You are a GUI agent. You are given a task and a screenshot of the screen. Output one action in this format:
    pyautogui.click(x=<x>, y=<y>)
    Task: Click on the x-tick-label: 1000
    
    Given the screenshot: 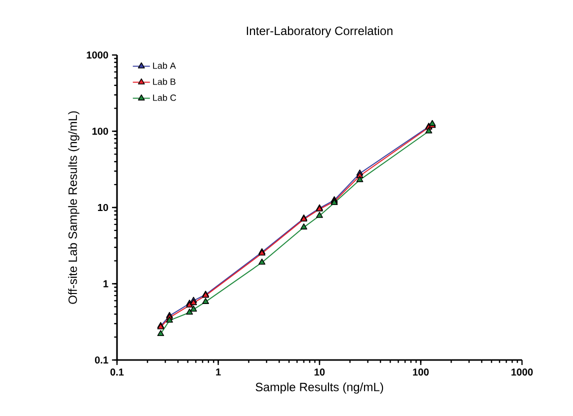 What is the action you would take?
    pyautogui.click(x=522, y=372)
    